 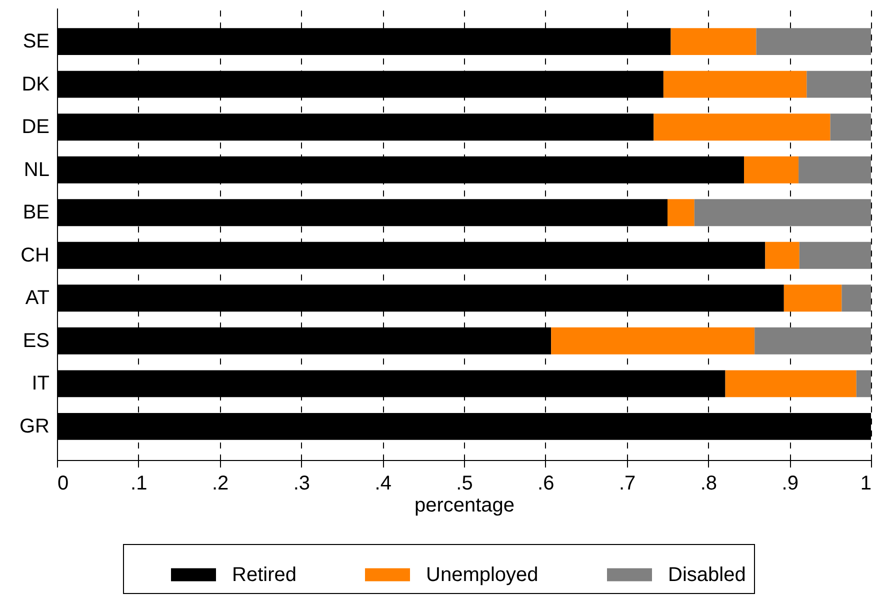 I want to click on x-tick-label: 1, so click(x=866, y=483).